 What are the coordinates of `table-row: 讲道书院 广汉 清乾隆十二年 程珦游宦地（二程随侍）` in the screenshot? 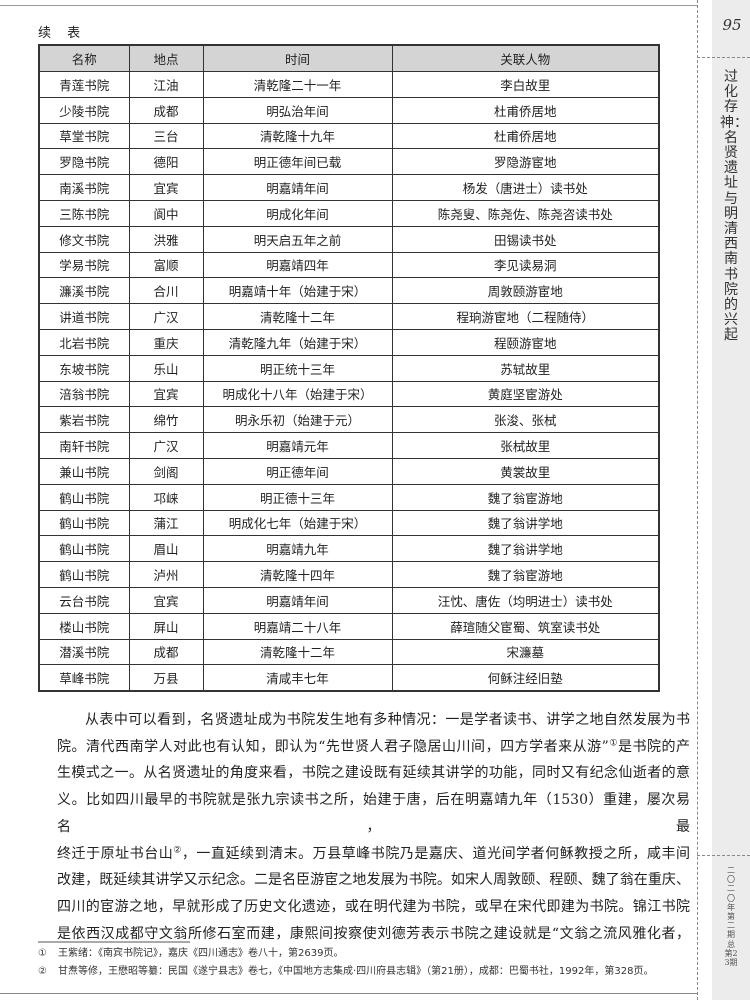 It's located at (349, 316).